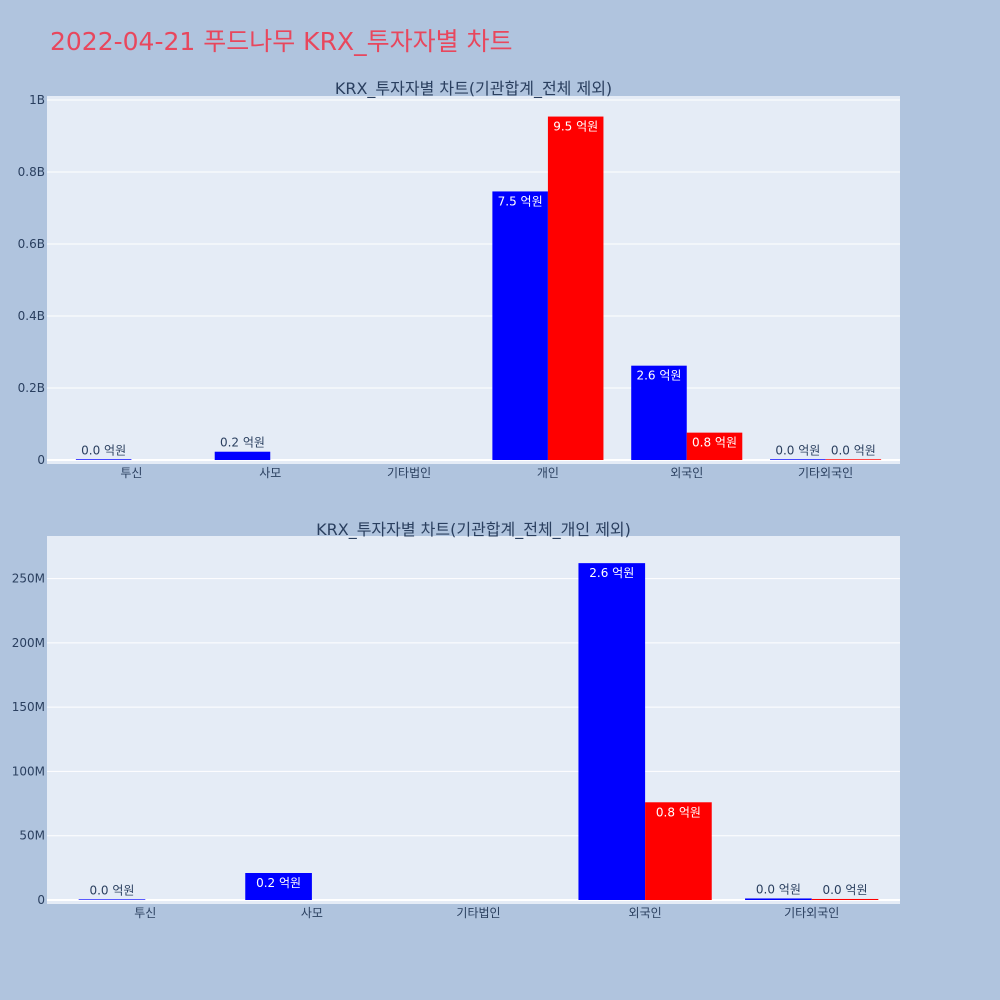 This screenshot has height=1000, width=1000. Describe the element at coordinates (473, 89) in the screenshot. I see `chart-title: KRX_투자자별 차트(기관합계_전체 제외)` at that location.